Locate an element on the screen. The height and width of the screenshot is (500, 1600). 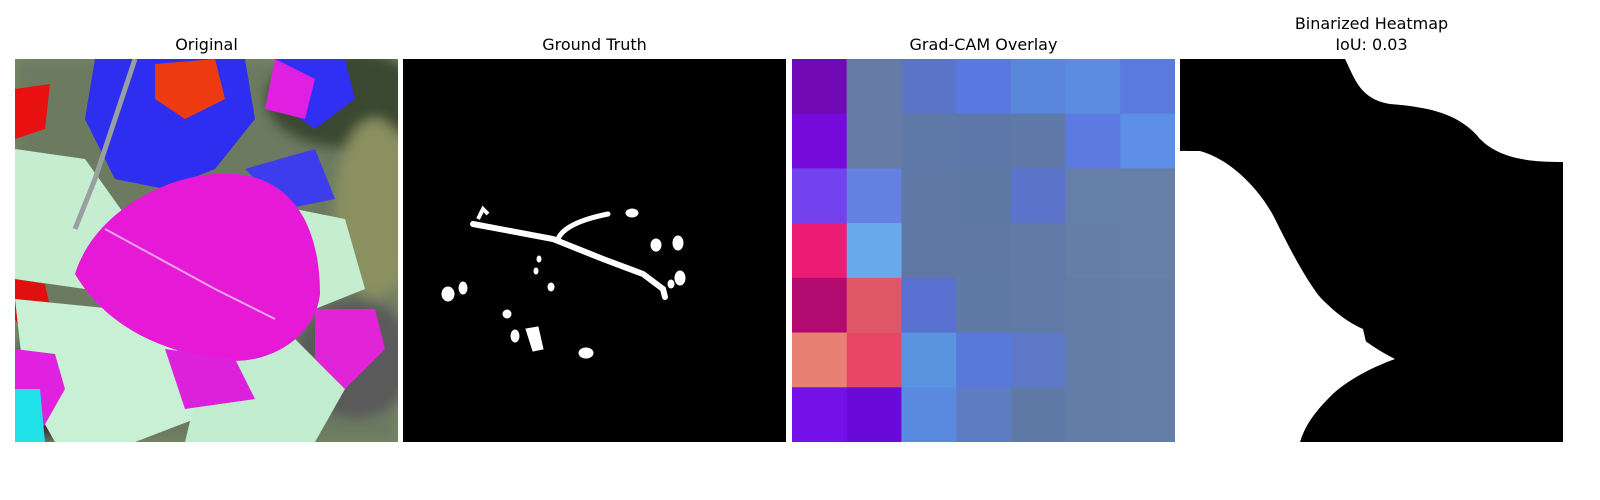
panel-subtitle-iou: IoU: 0.03 is located at coordinates (1371, 44).